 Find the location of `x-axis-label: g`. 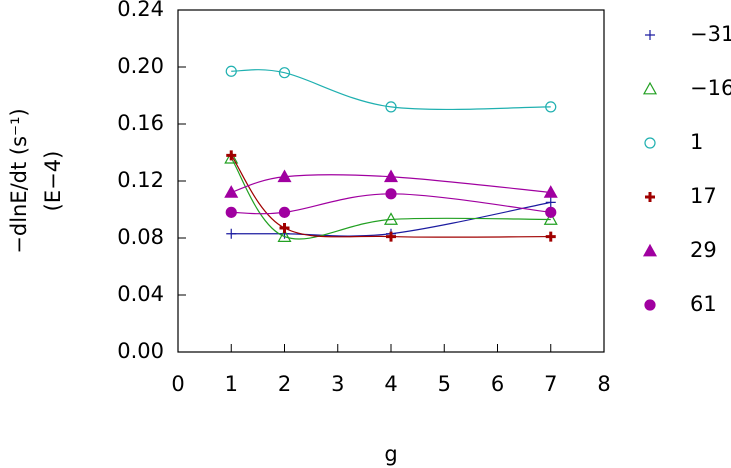

x-axis-label: g is located at coordinates (390, 454).